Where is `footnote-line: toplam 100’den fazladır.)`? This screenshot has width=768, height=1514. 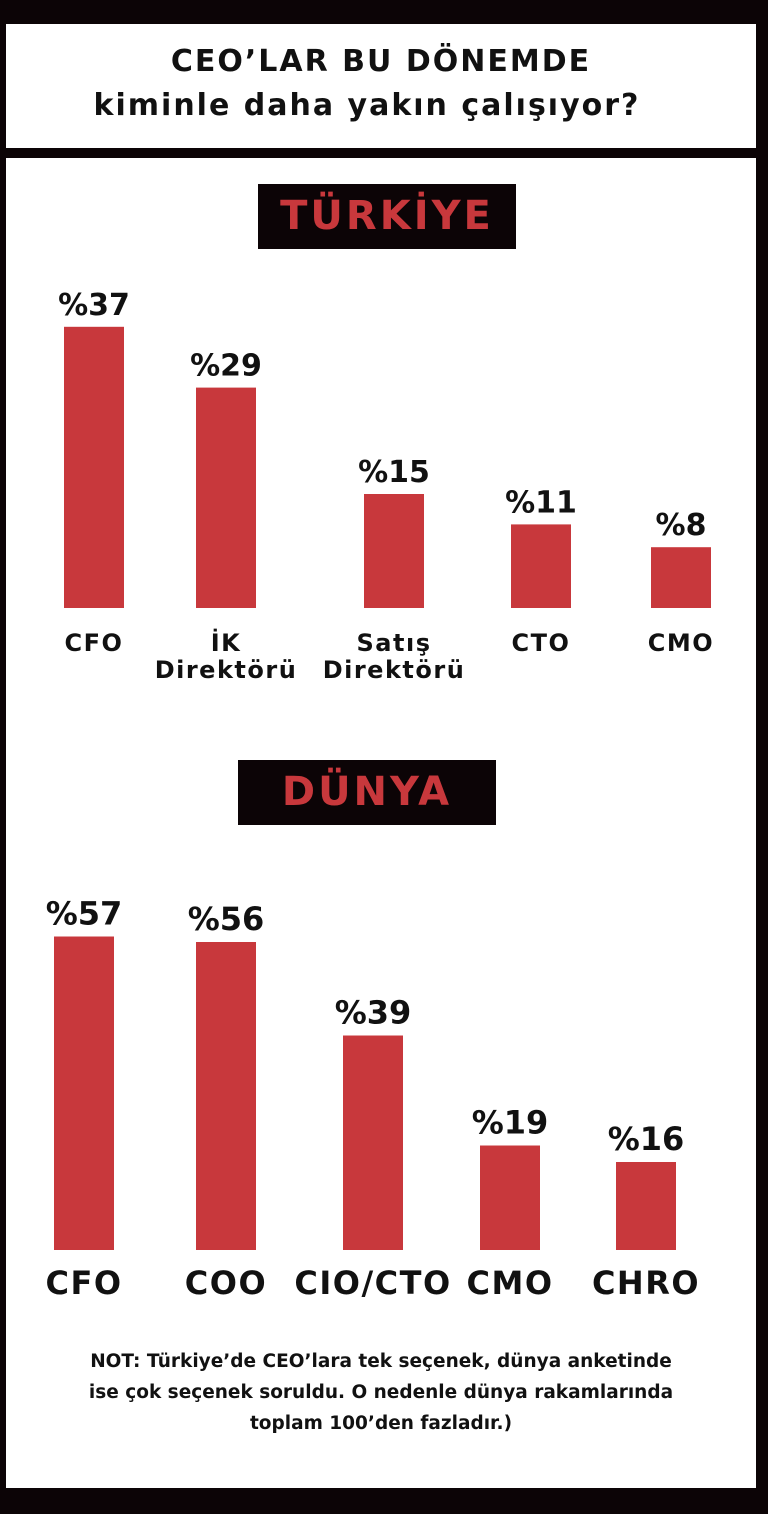
footnote-line: toplam 100’den fazladır.) is located at coordinates (381, 1423).